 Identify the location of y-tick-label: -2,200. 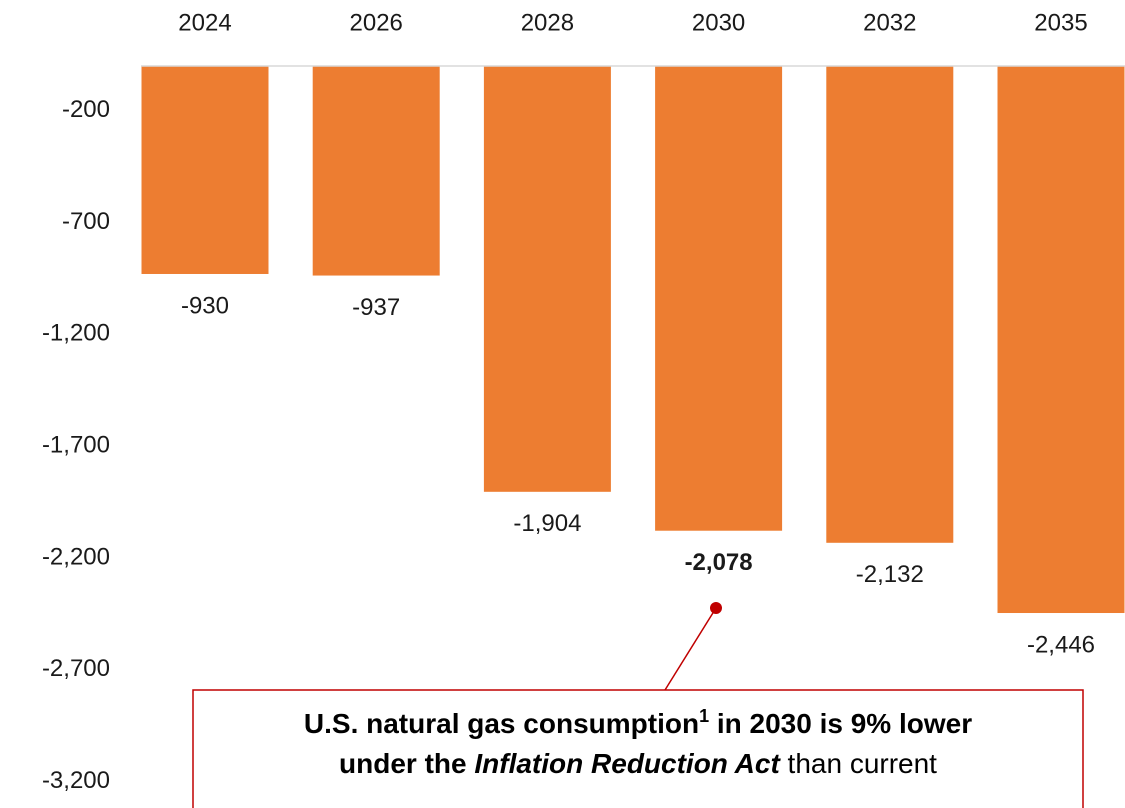
(76, 556).